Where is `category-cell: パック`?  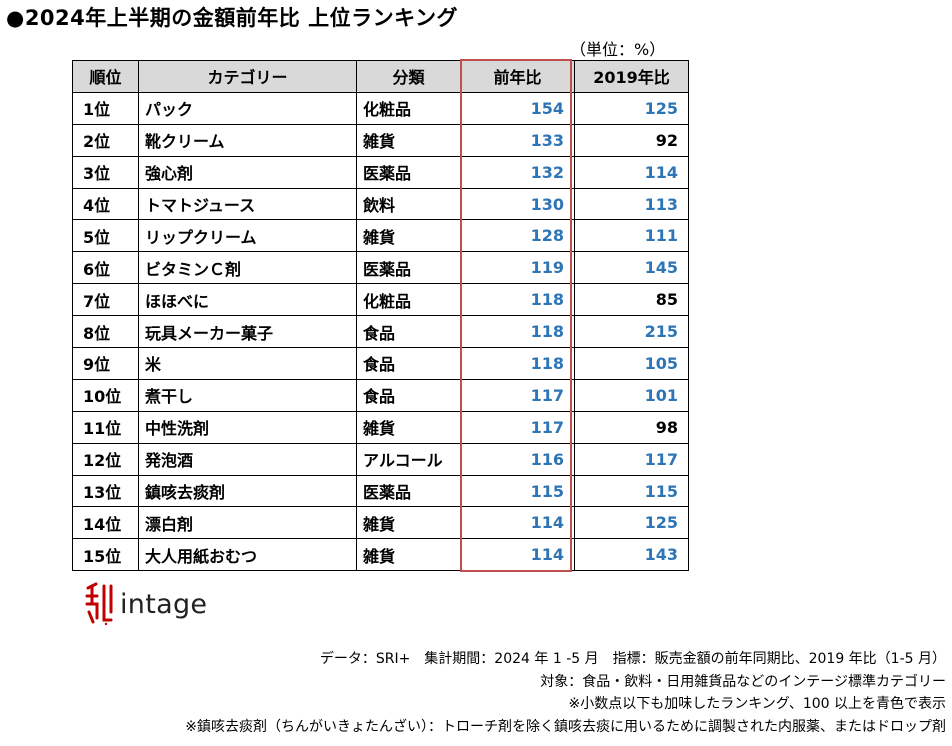
category-cell: パック is located at coordinates (247, 108).